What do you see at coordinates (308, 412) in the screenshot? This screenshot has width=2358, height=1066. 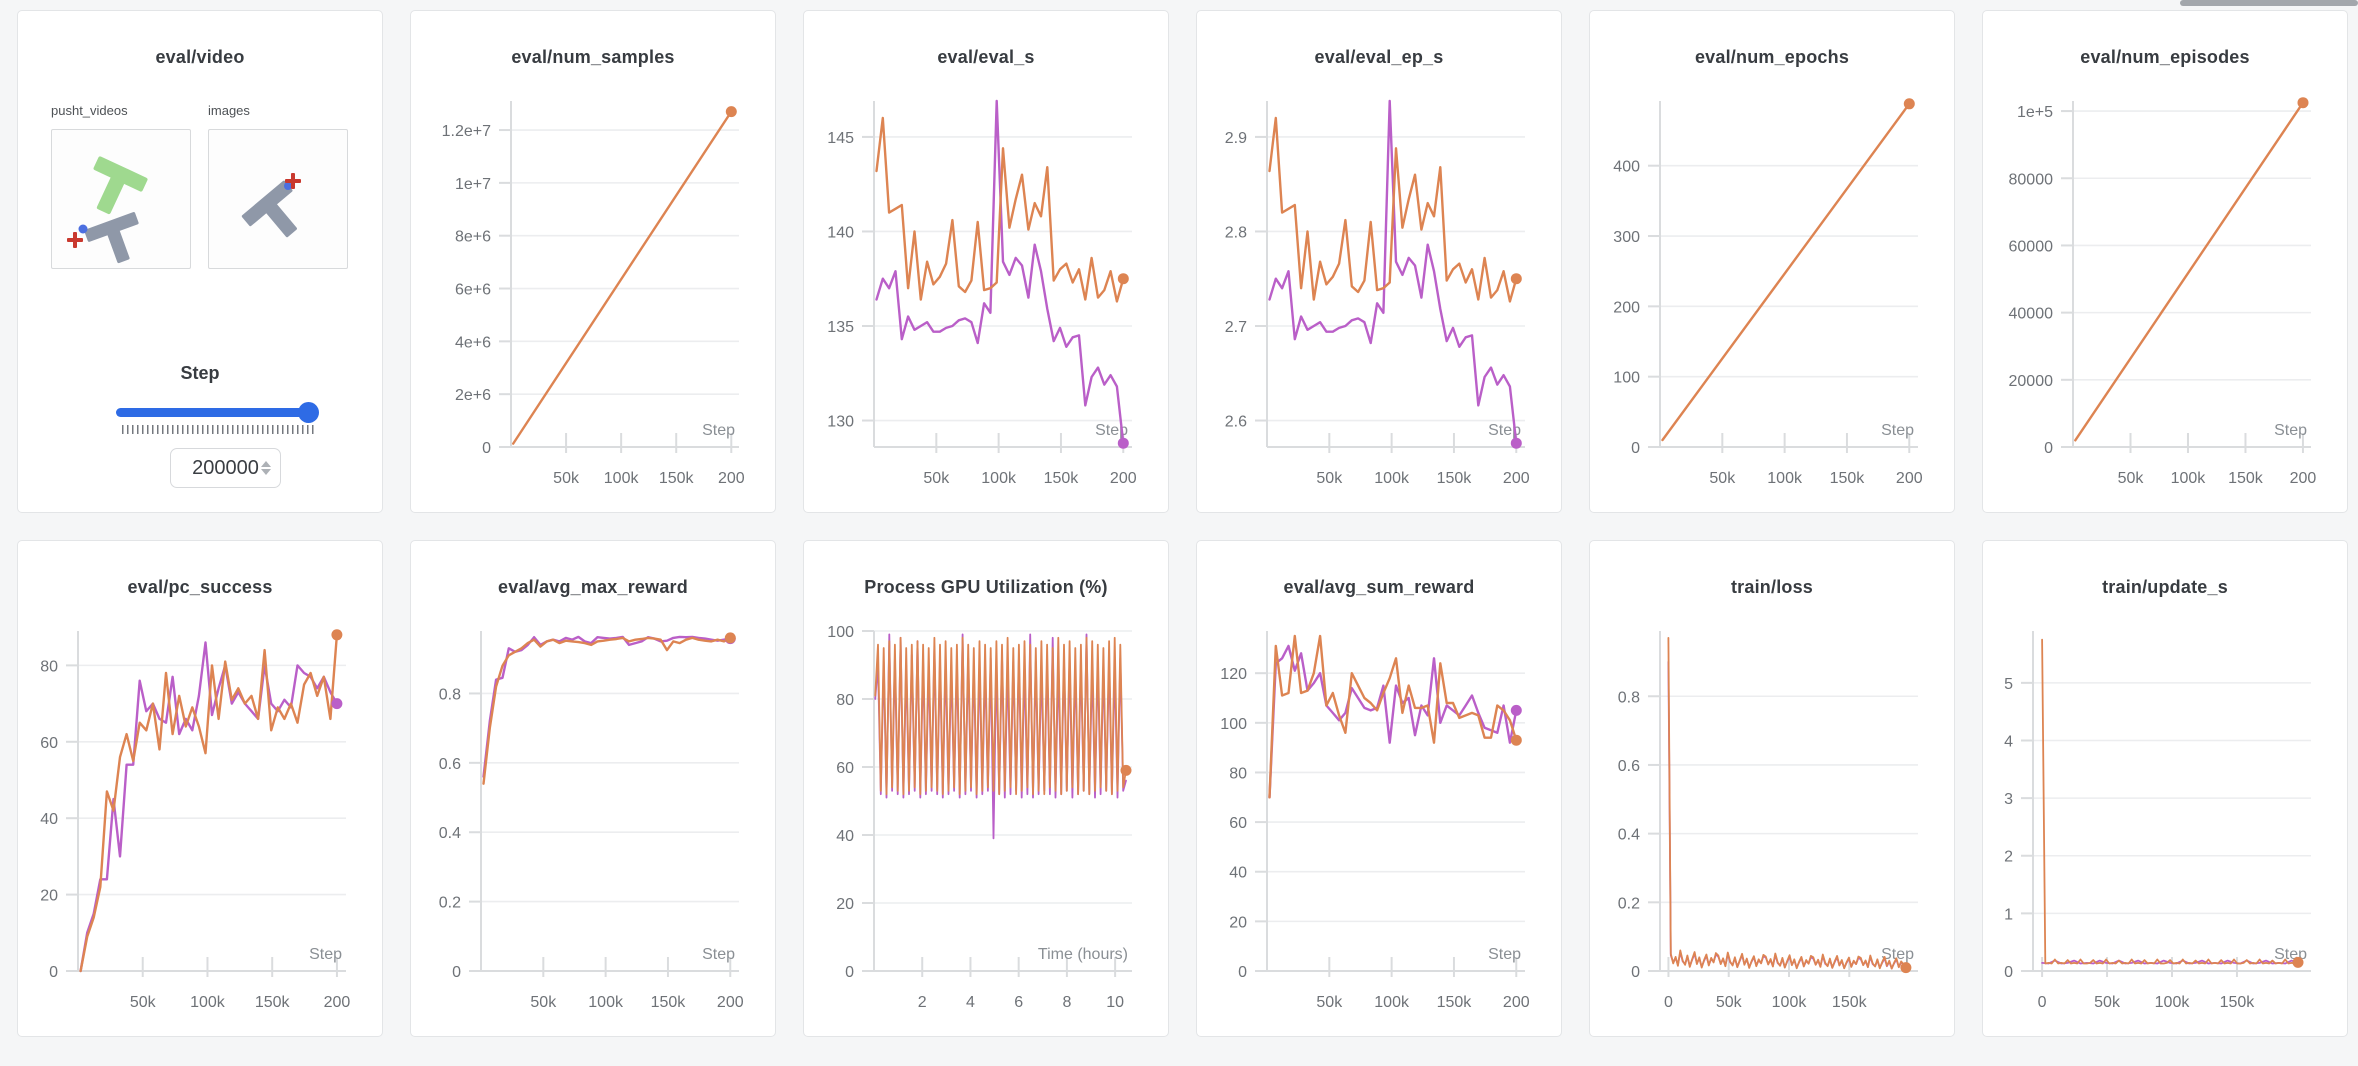 I see `step-slider-thumb` at bounding box center [308, 412].